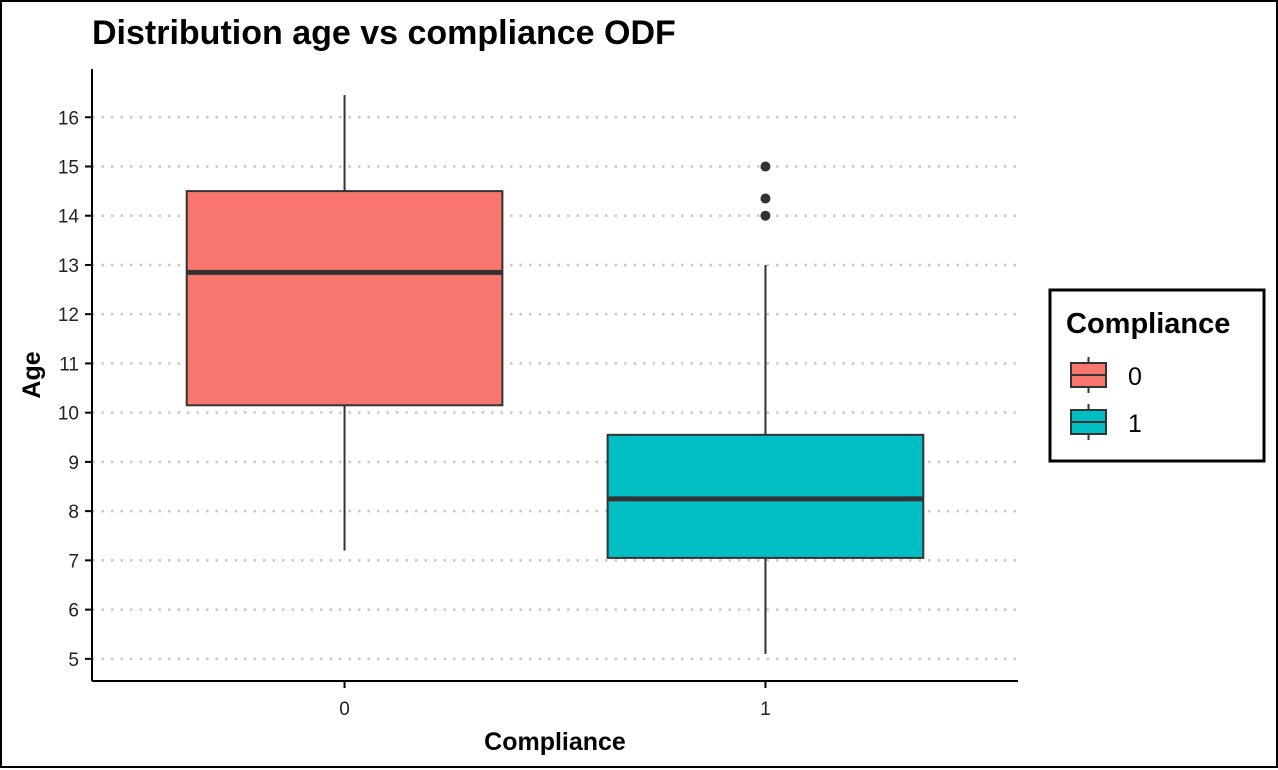 The width and height of the screenshot is (1278, 770). What do you see at coordinates (344, 709) in the screenshot?
I see `x-tick-label: 0` at bounding box center [344, 709].